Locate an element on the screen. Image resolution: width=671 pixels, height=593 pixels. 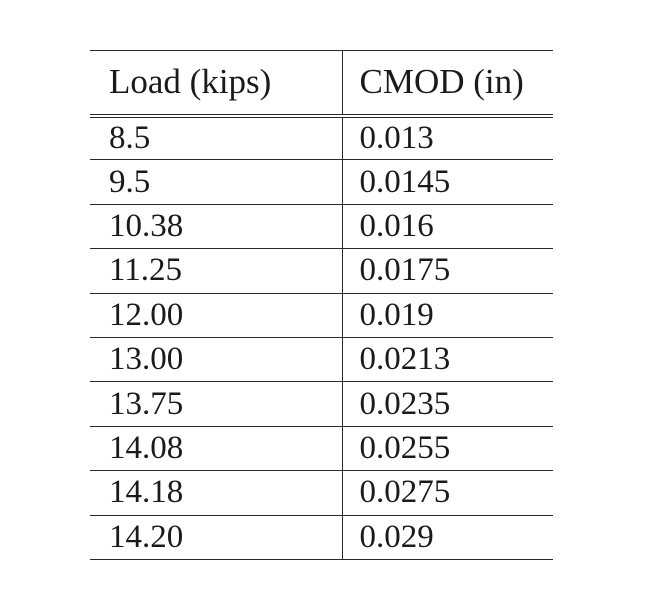
table-row: 13.75 0.0235 is located at coordinates (321, 404).